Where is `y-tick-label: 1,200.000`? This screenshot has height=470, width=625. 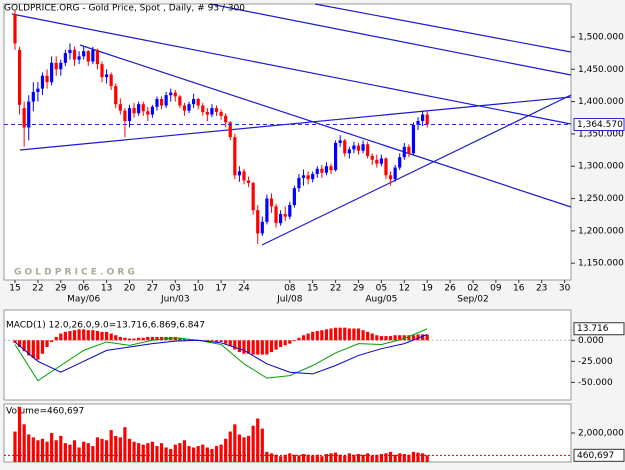
y-tick-label: 1,200.000 is located at coordinates (601, 231).